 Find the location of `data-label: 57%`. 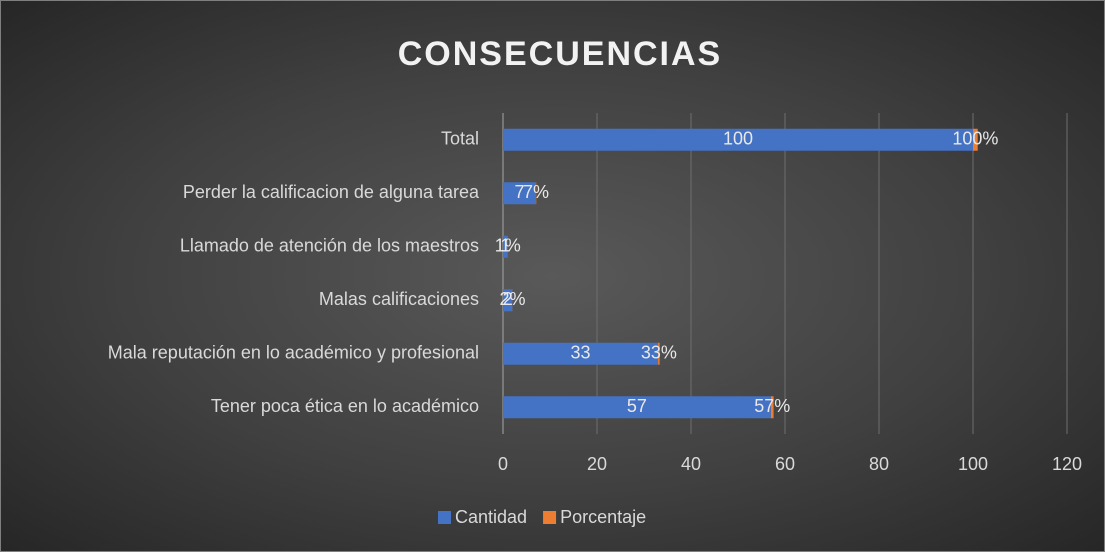

data-label: 57% is located at coordinates (772, 406).